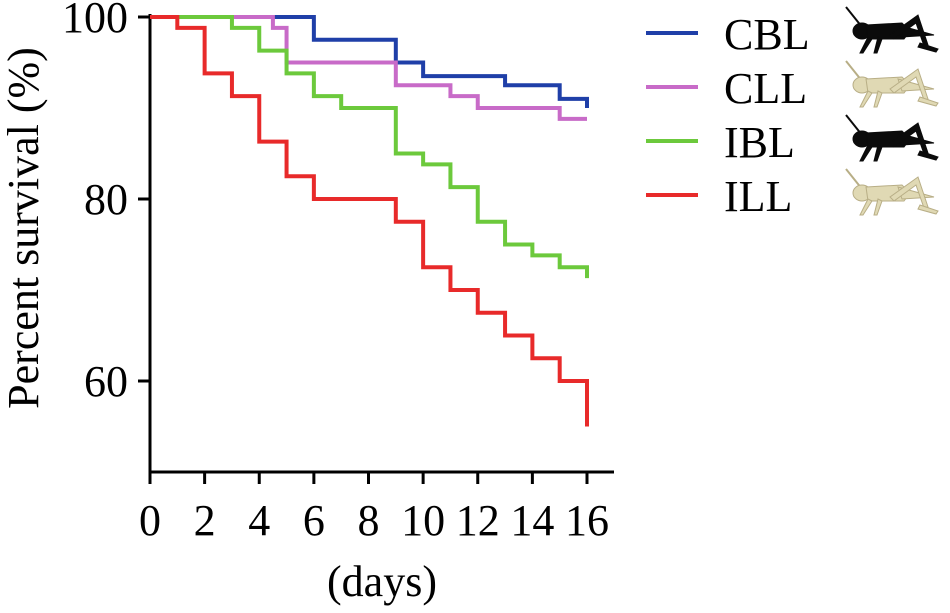 This screenshot has width=950, height=613. Describe the element at coordinates (765, 88) in the screenshot. I see `legend-label-cll: CLL` at that location.